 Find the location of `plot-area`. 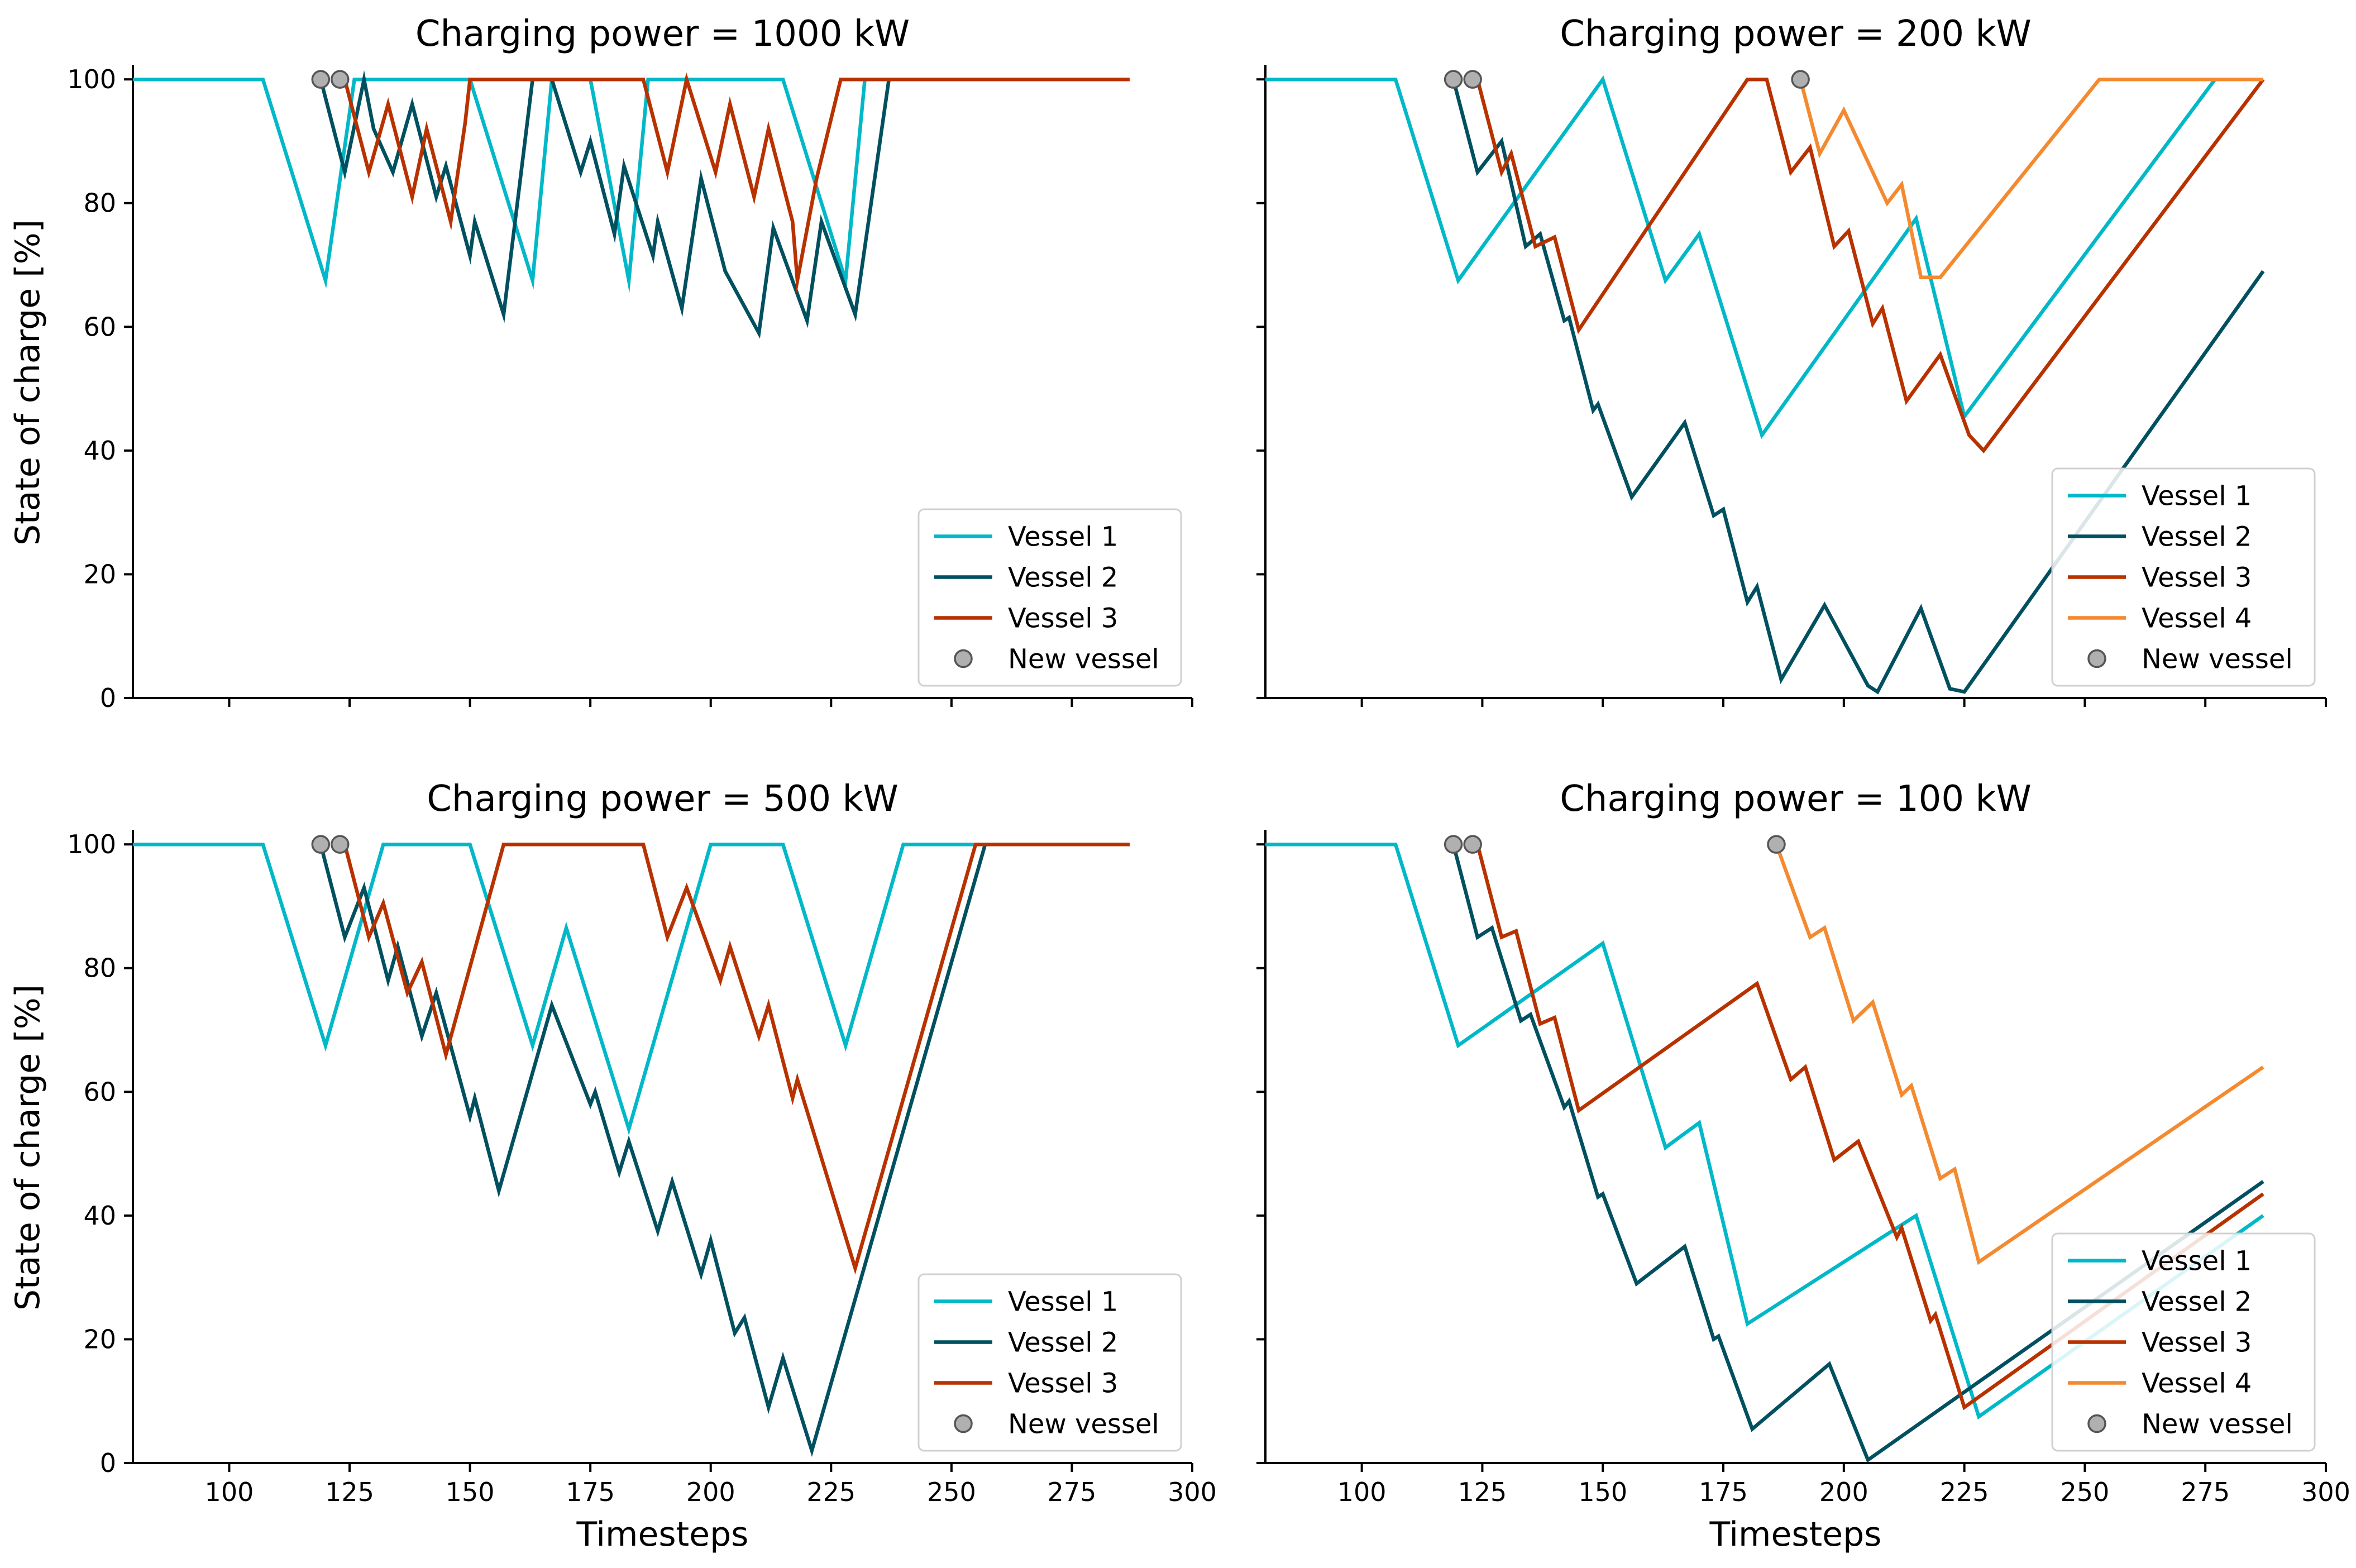

plot-area is located at coordinates (631, 204).